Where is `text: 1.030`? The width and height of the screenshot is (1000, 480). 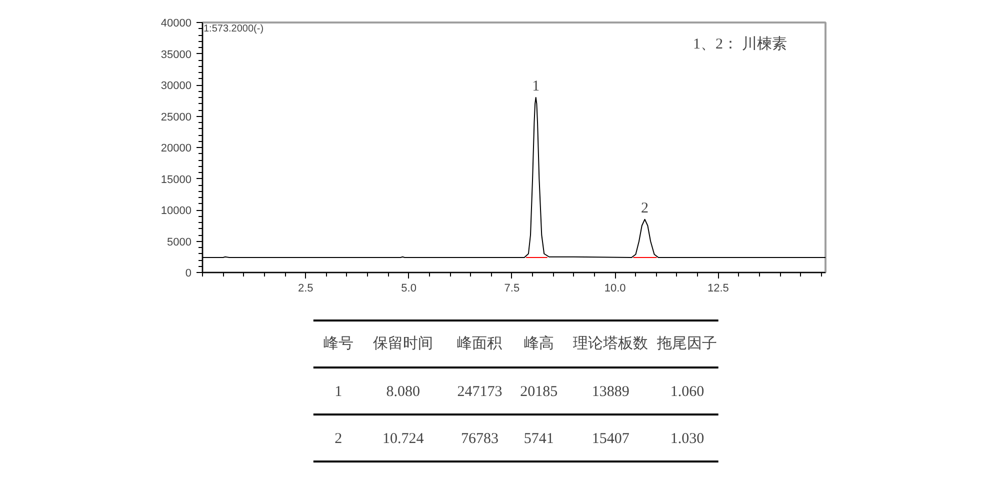 text: 1.030 is located at coordinates (687, 439).